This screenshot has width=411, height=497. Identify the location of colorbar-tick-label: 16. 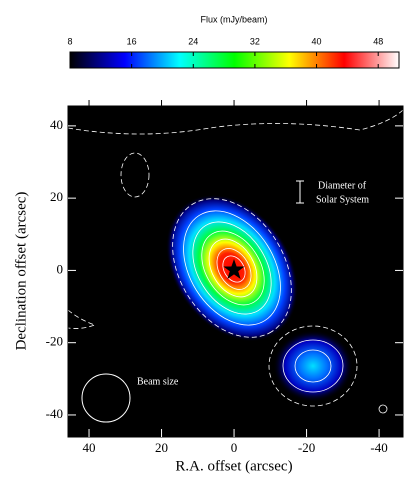
(132, 41).